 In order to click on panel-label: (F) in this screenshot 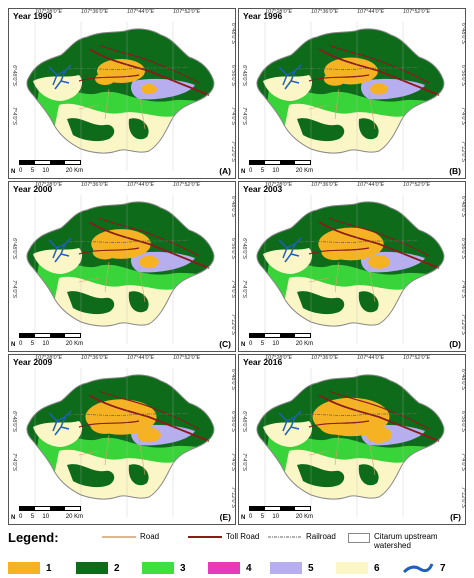, I will do `click(455, 517)`.